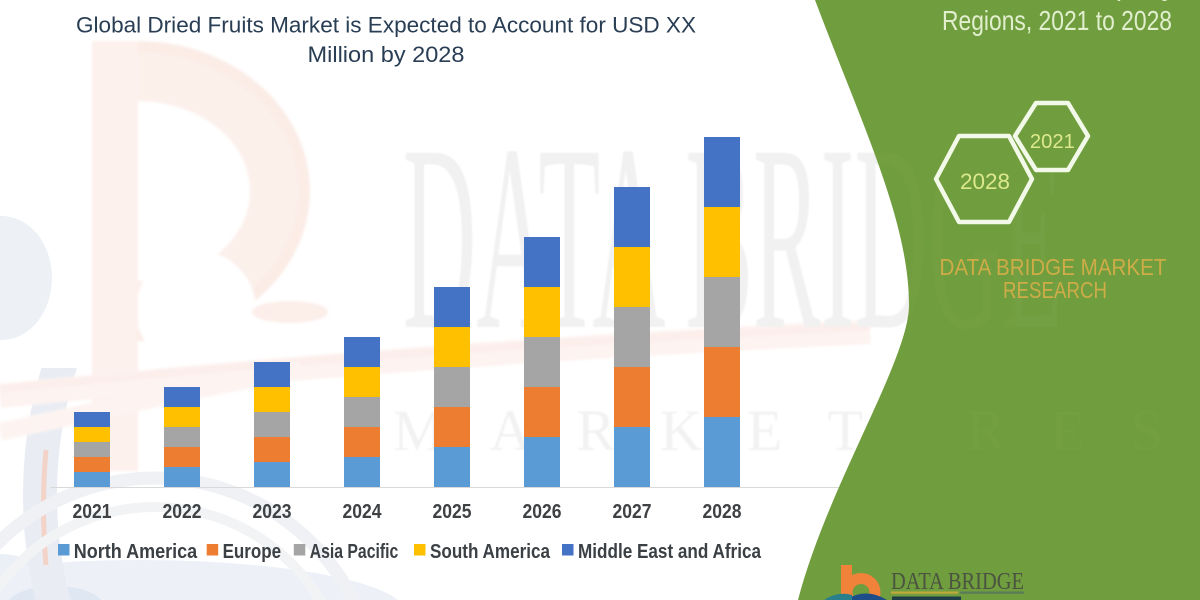  What do you see at coordinates (452, 512) in the screenshot?
I see `svg-text: 2025` at bounding box center [452, 512].